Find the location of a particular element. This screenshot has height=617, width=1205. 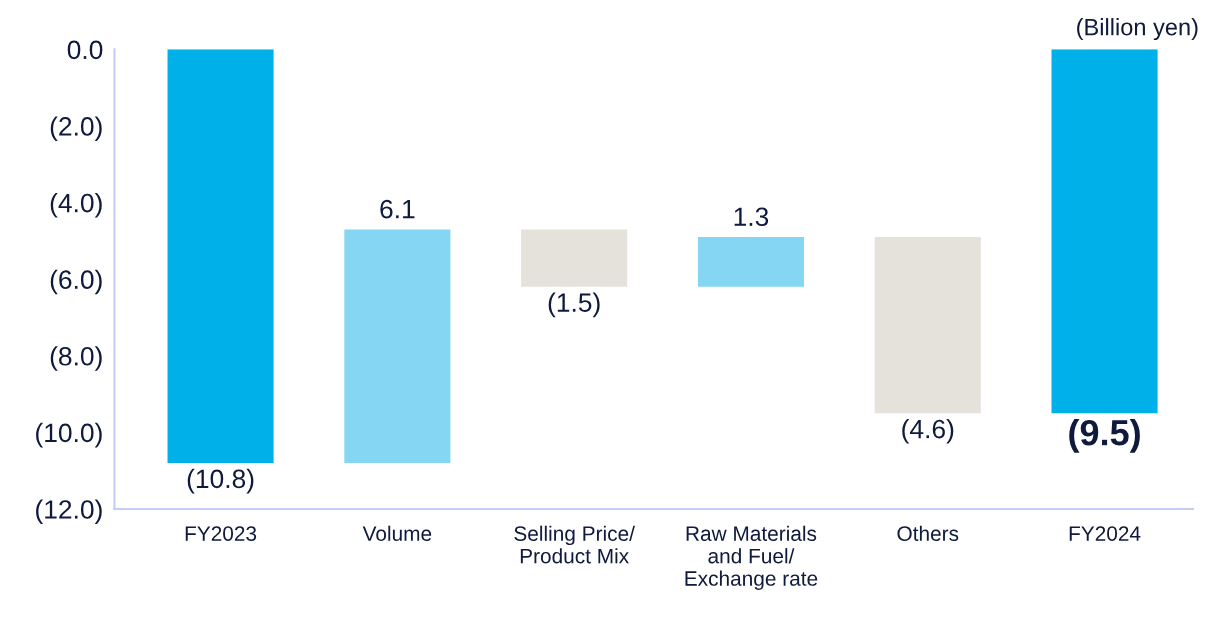

y-tick-label: (2.0) is located at coordinates (76, 128).